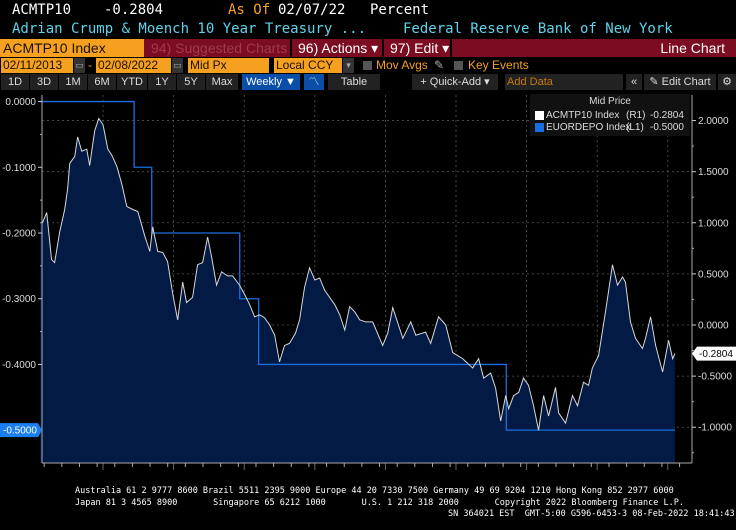  Describe the element at coordinates (713, 121) in the screenshot. I see `right-tick-label: 2.0000` at that location.